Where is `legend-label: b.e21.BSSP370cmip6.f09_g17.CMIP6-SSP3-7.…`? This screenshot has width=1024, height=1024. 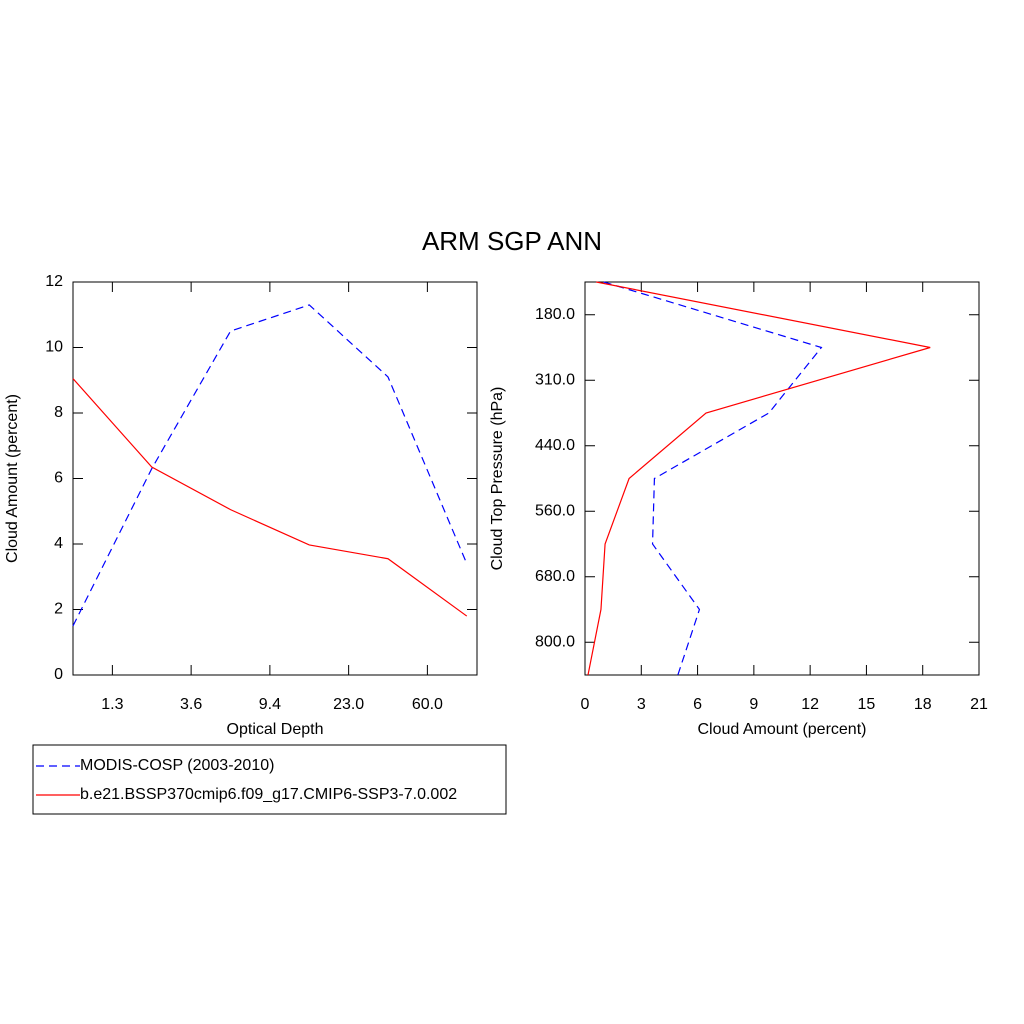
legend-label: b.e21.BSSP370cmip6.f09_g17.CMIP6-SSP3-7.… is located at coordinates (268, 794).